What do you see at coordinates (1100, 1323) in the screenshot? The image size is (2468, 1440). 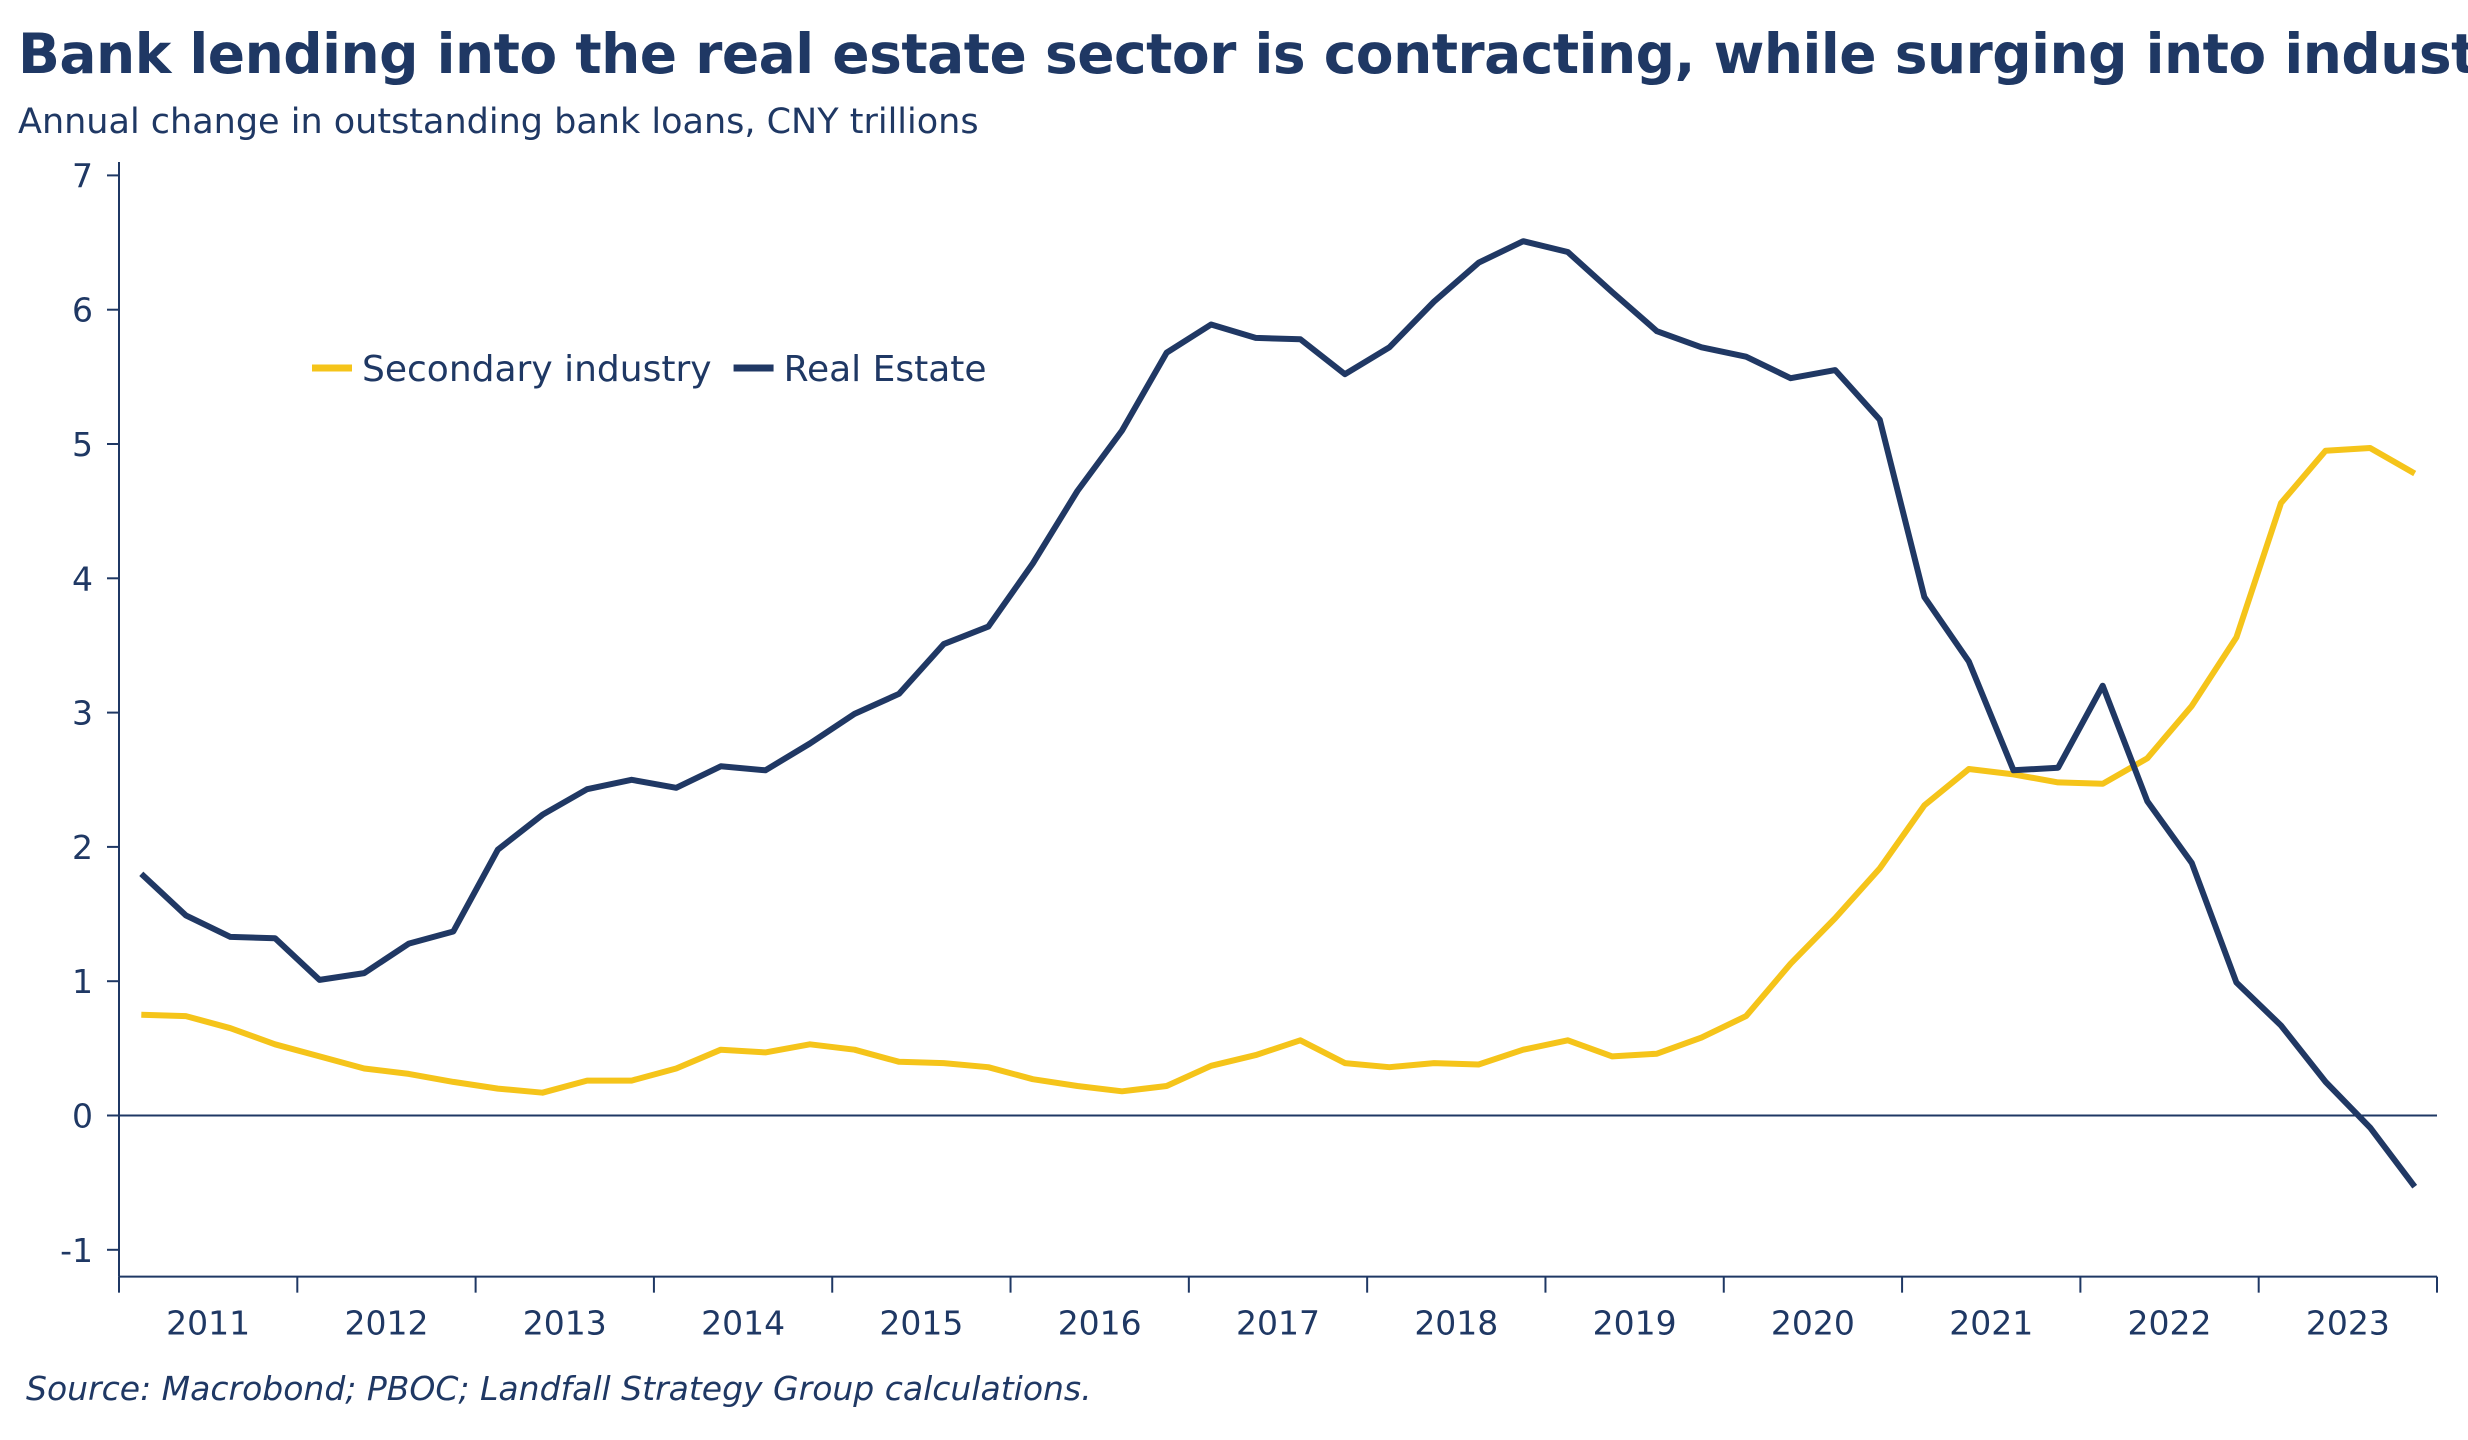 I see `x-tick-label: 2016` at bounding box center [1100, 1323].